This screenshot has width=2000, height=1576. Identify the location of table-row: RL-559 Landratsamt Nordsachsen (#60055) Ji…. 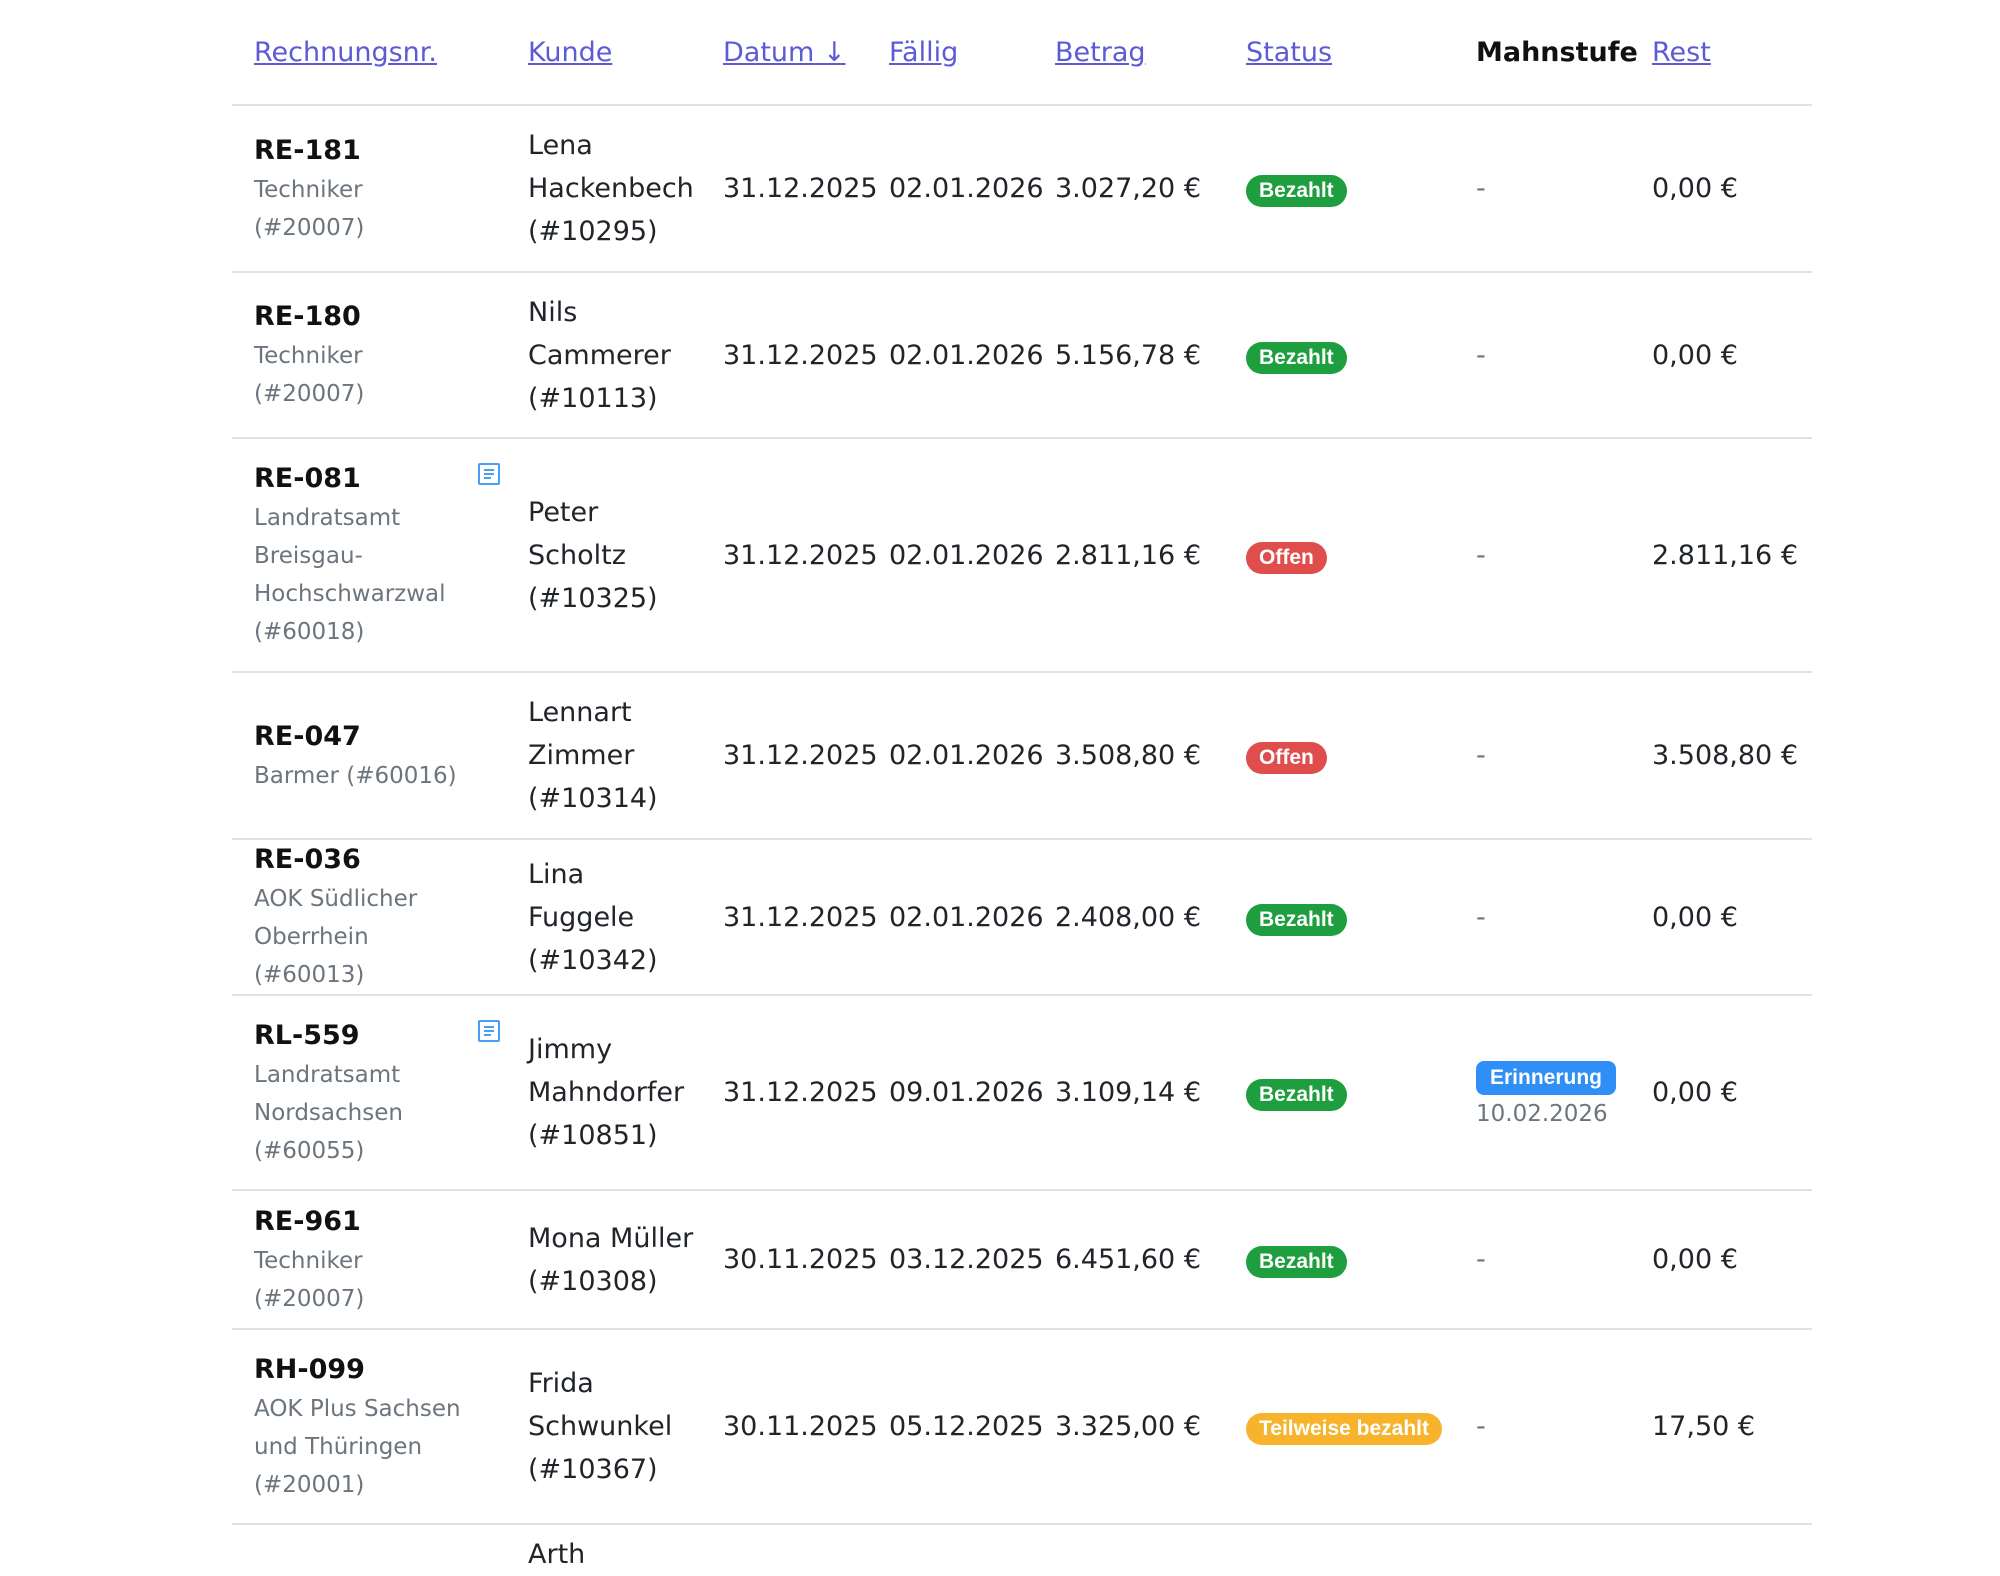
(1022, 1093).